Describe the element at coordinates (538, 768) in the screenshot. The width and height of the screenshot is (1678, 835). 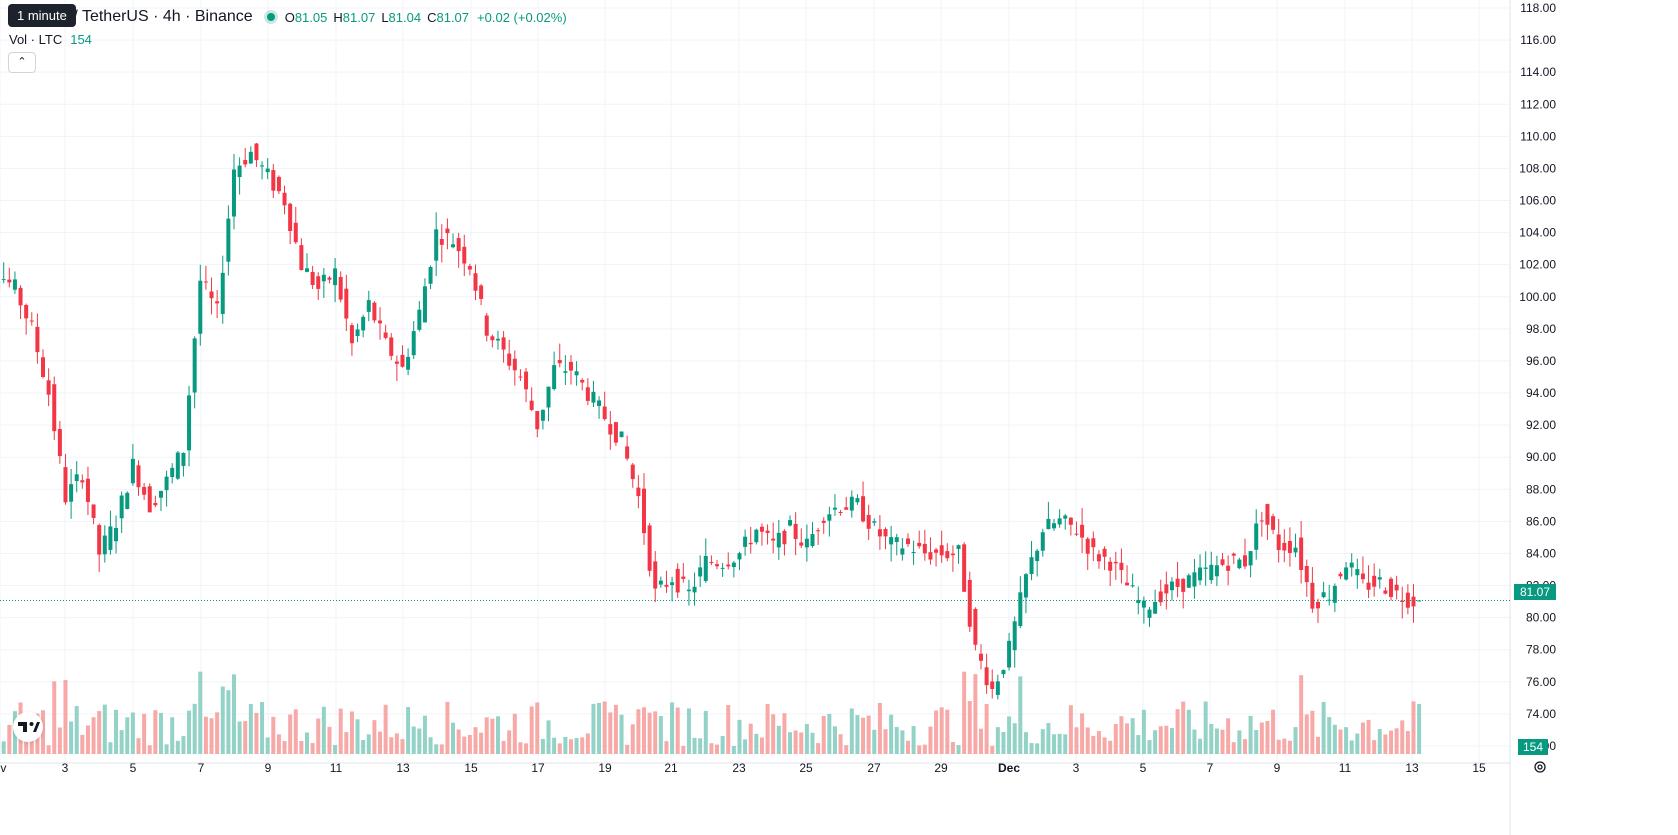
I see `time-tick-label: 17` at that location.